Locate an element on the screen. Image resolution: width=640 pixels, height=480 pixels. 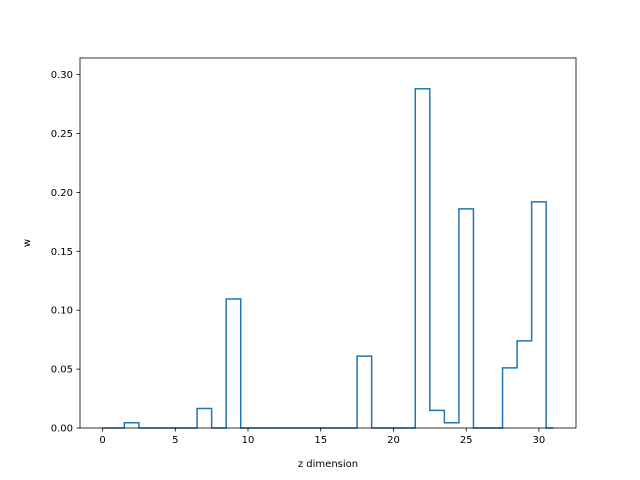
x-axis-label: z dimension is located at coordinates (328, 464).